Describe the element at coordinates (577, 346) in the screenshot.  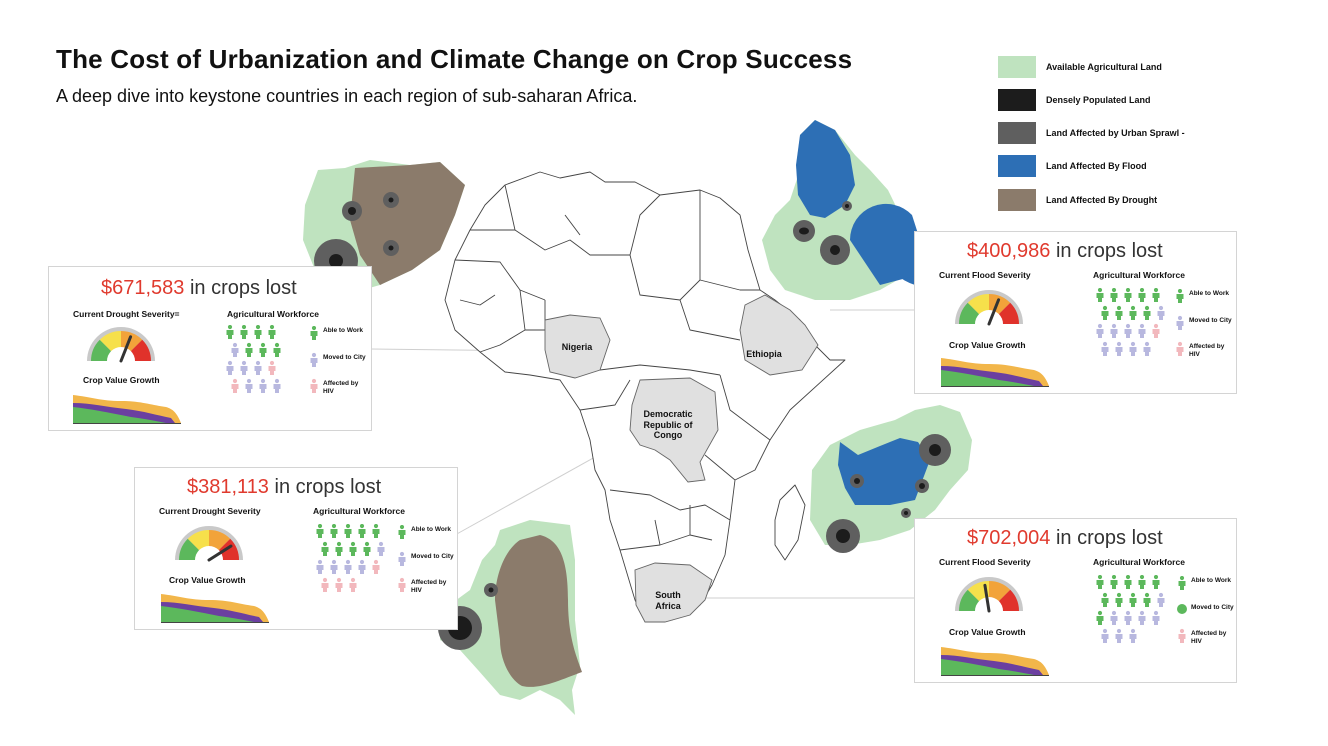
I see `nigeria-shape` at that location.